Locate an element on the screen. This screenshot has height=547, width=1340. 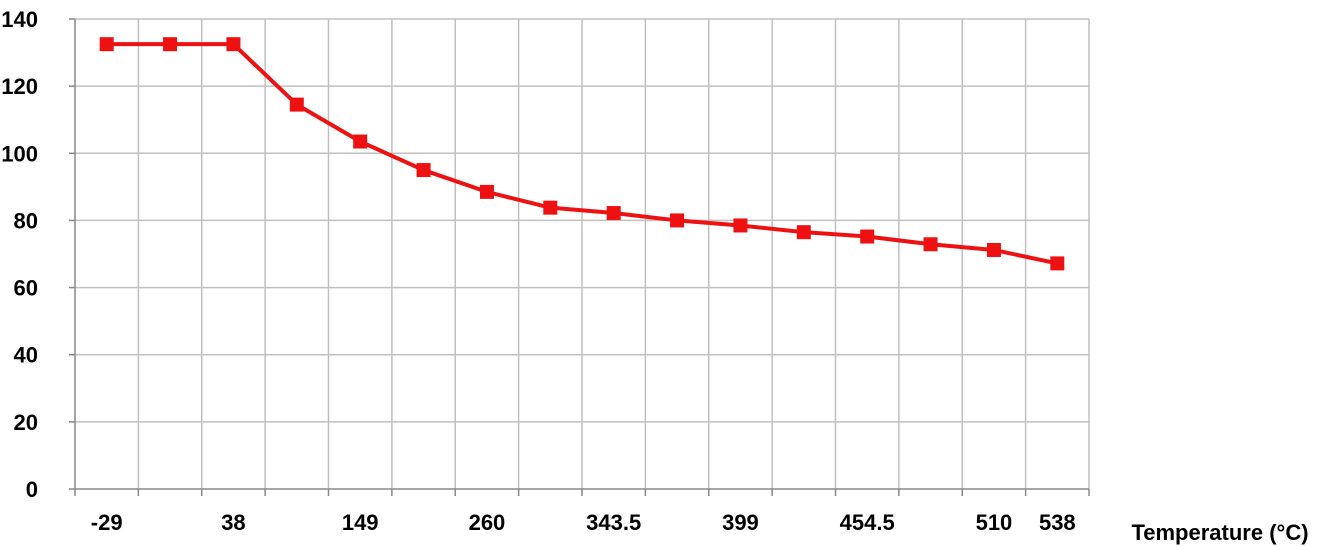
y-tick-label: 100 is located at coordinates (19, 153).